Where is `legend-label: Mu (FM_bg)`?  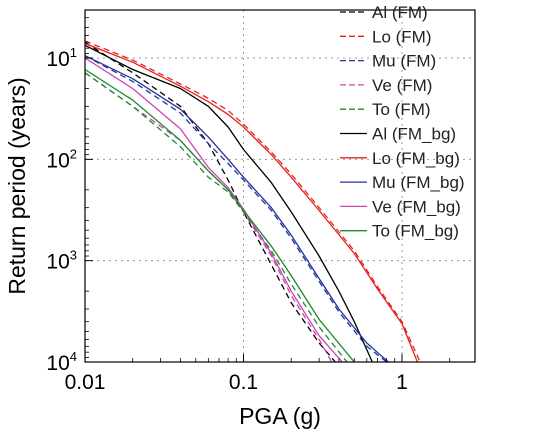 legend-label: Mu (FM_bg) is located at coordinates (418, 182).